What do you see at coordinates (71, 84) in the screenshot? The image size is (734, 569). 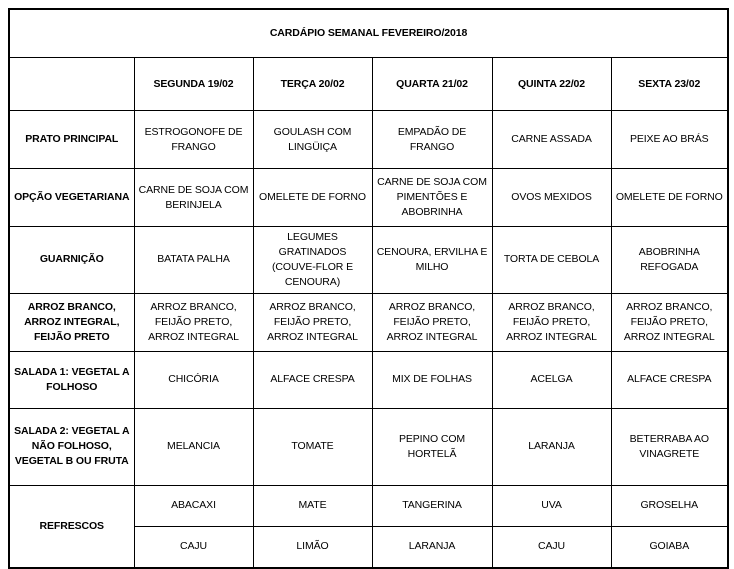 I see `table-corner-cell` at bounding box center [71, 84].